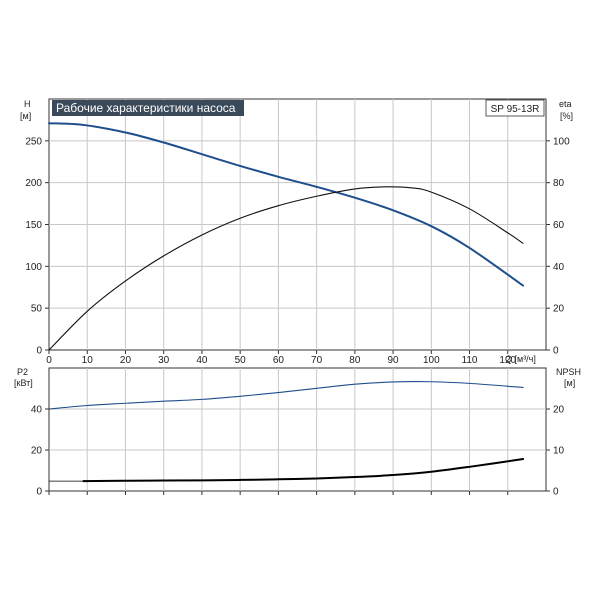 Image resolution: width=600 pixels, height=605 pixels. What do you see at coordinates (202, 360) in the screenshot?
I see `flow-tick-label: 40` at bounding box center [202, 360].